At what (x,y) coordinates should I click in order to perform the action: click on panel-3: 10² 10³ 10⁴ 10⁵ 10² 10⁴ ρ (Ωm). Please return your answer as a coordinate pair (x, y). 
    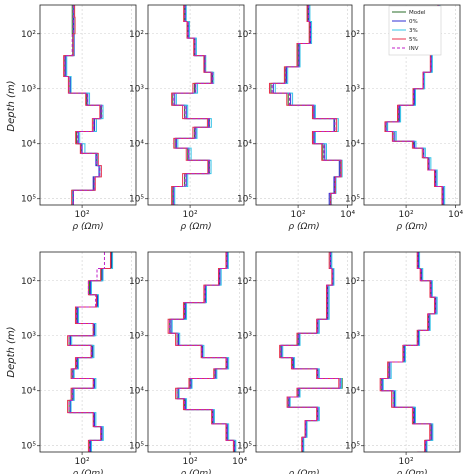
    Looking at the image, I should click on (296, 118).